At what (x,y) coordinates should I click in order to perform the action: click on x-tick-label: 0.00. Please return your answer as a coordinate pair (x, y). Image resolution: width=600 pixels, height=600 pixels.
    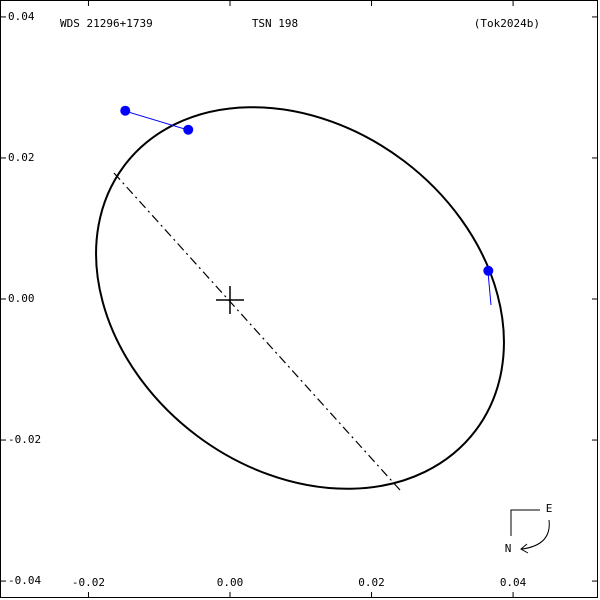
    Looking at the image, I should click on (230, 582).